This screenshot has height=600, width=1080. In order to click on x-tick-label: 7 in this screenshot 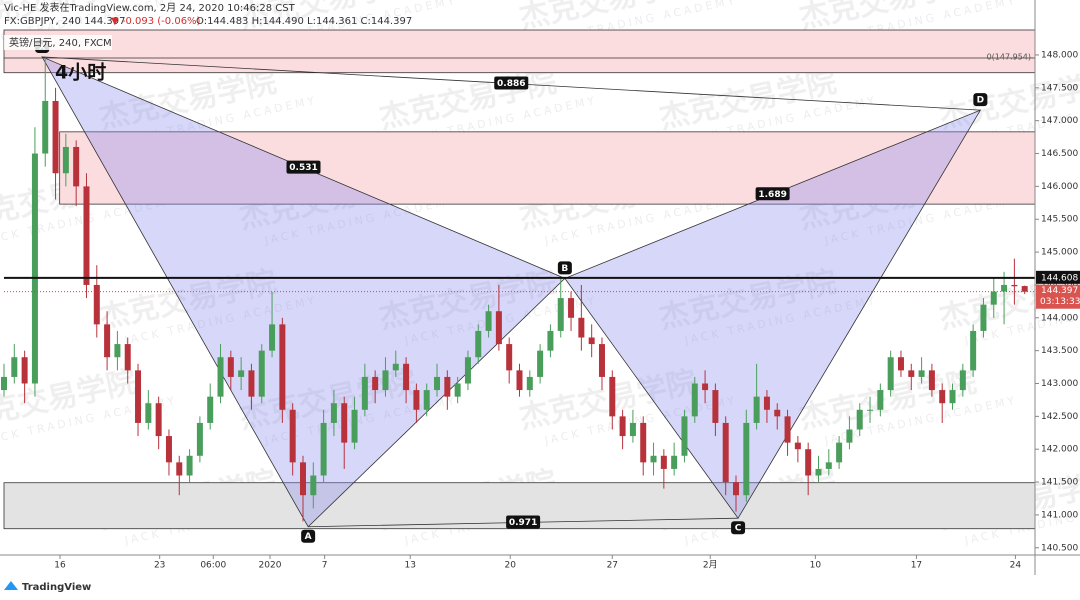, I will do `click(325, 566)`.